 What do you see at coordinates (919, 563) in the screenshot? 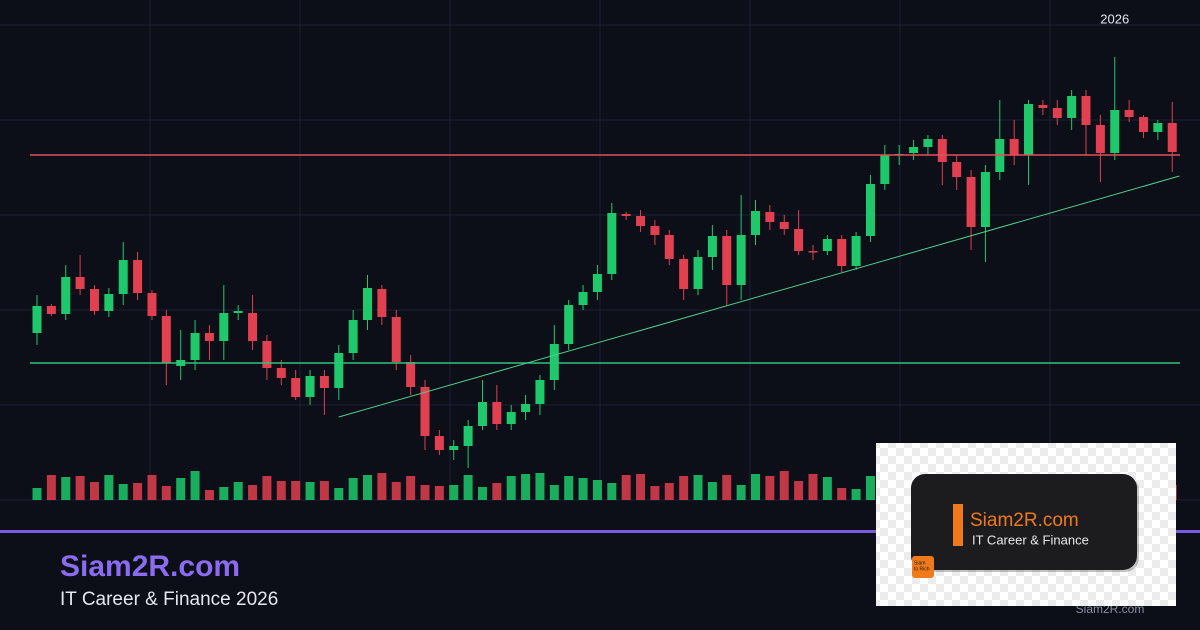
I see `icon-text: Siam` at bounding box center [919, 563].